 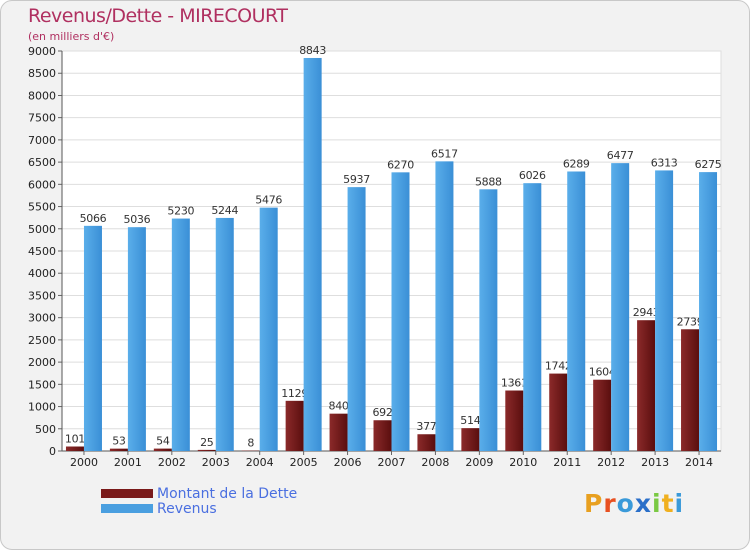 I want to click on data-label-debt: 840, so click(x=339, y=406).